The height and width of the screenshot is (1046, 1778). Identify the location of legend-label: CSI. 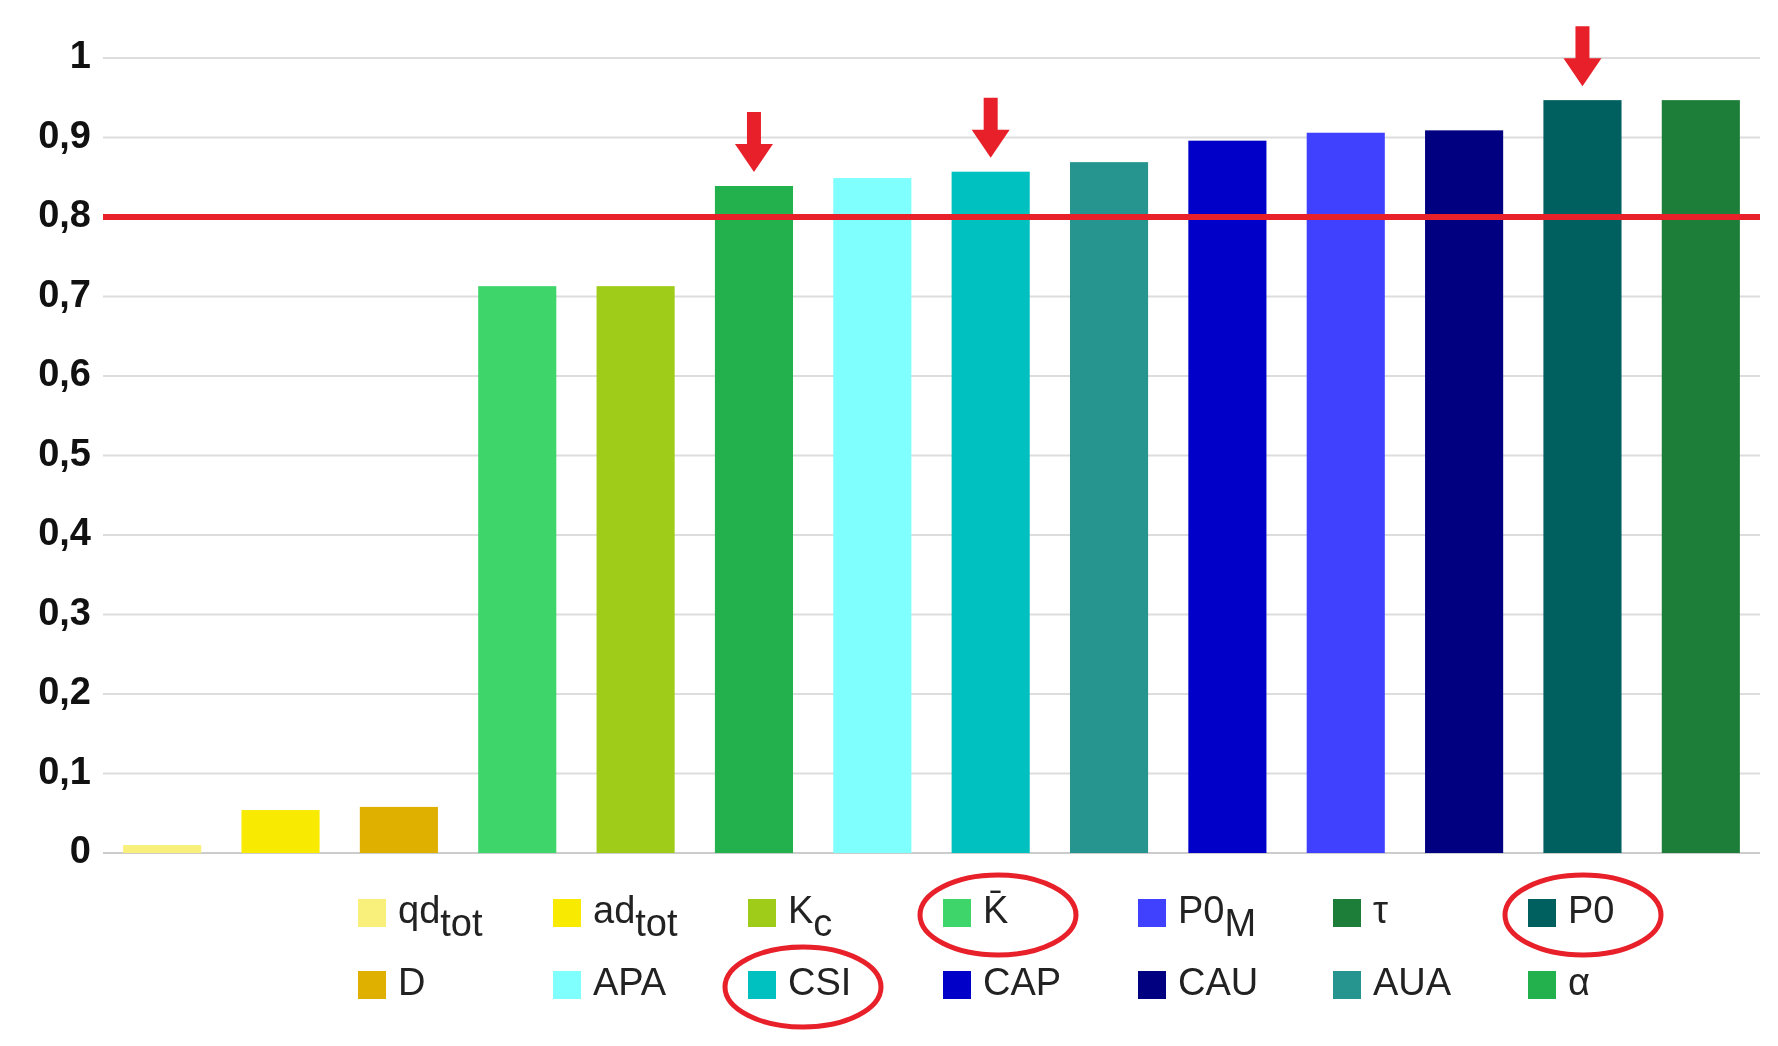
(820, 982).